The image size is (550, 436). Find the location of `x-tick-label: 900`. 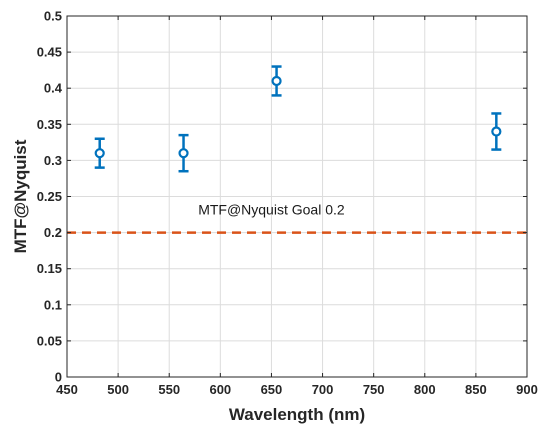

x-tick-label: 900 is located at coordinates (527, 389).